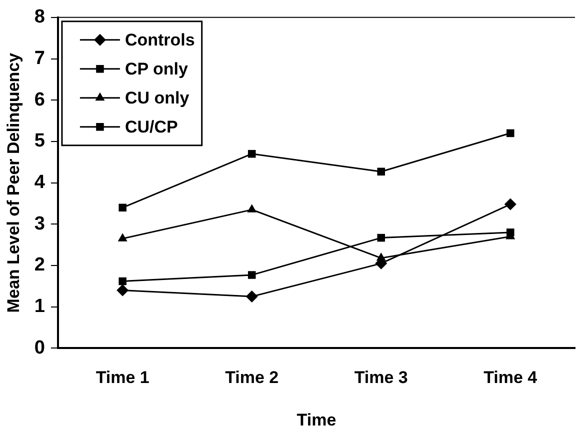 The width and height of the screenshot is (581, 435). I want to click on y-tick-label: 0, so click(39, 347).